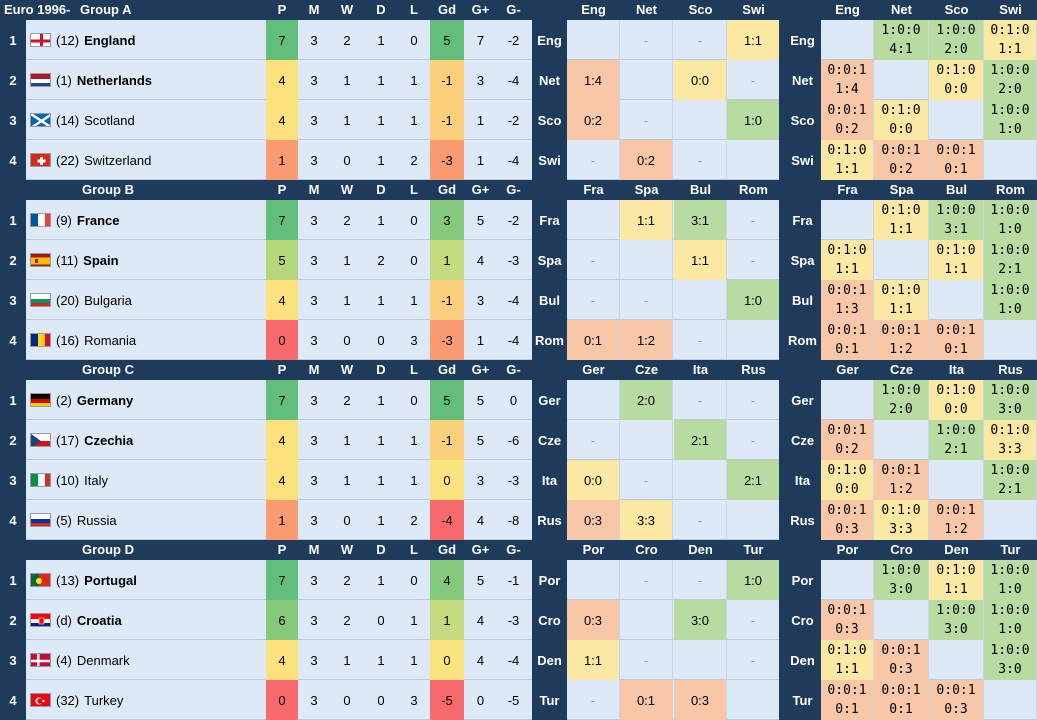 The image size is (1037, 720). Describe the element at coordinates (646, 160) in the screenshot. I see `match-result-cell: 0:2` at that location.